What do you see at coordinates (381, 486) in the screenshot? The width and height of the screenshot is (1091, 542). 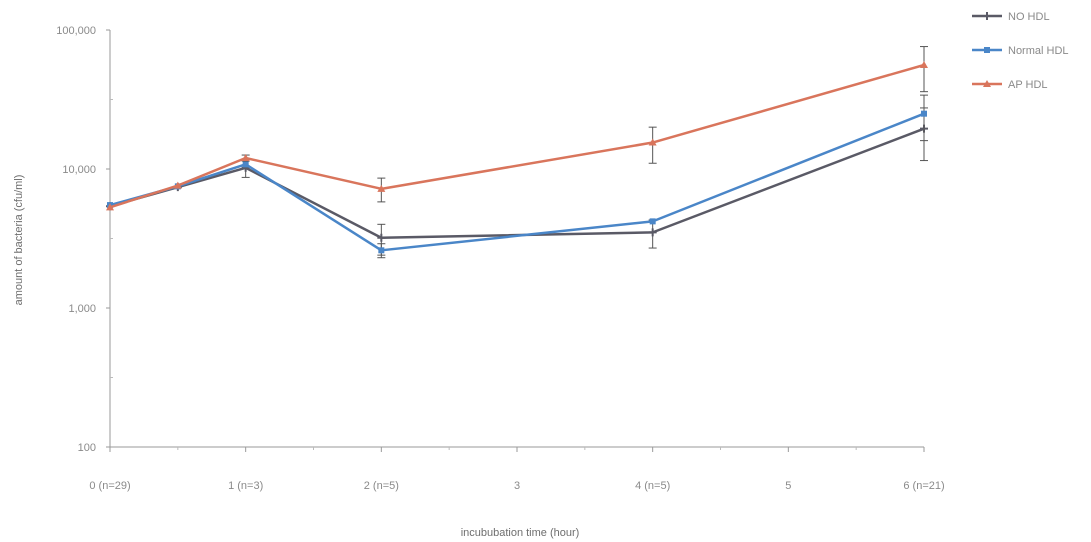 I see `x-tick-label: 2 (n=5)` at bounding box center [381, 486].